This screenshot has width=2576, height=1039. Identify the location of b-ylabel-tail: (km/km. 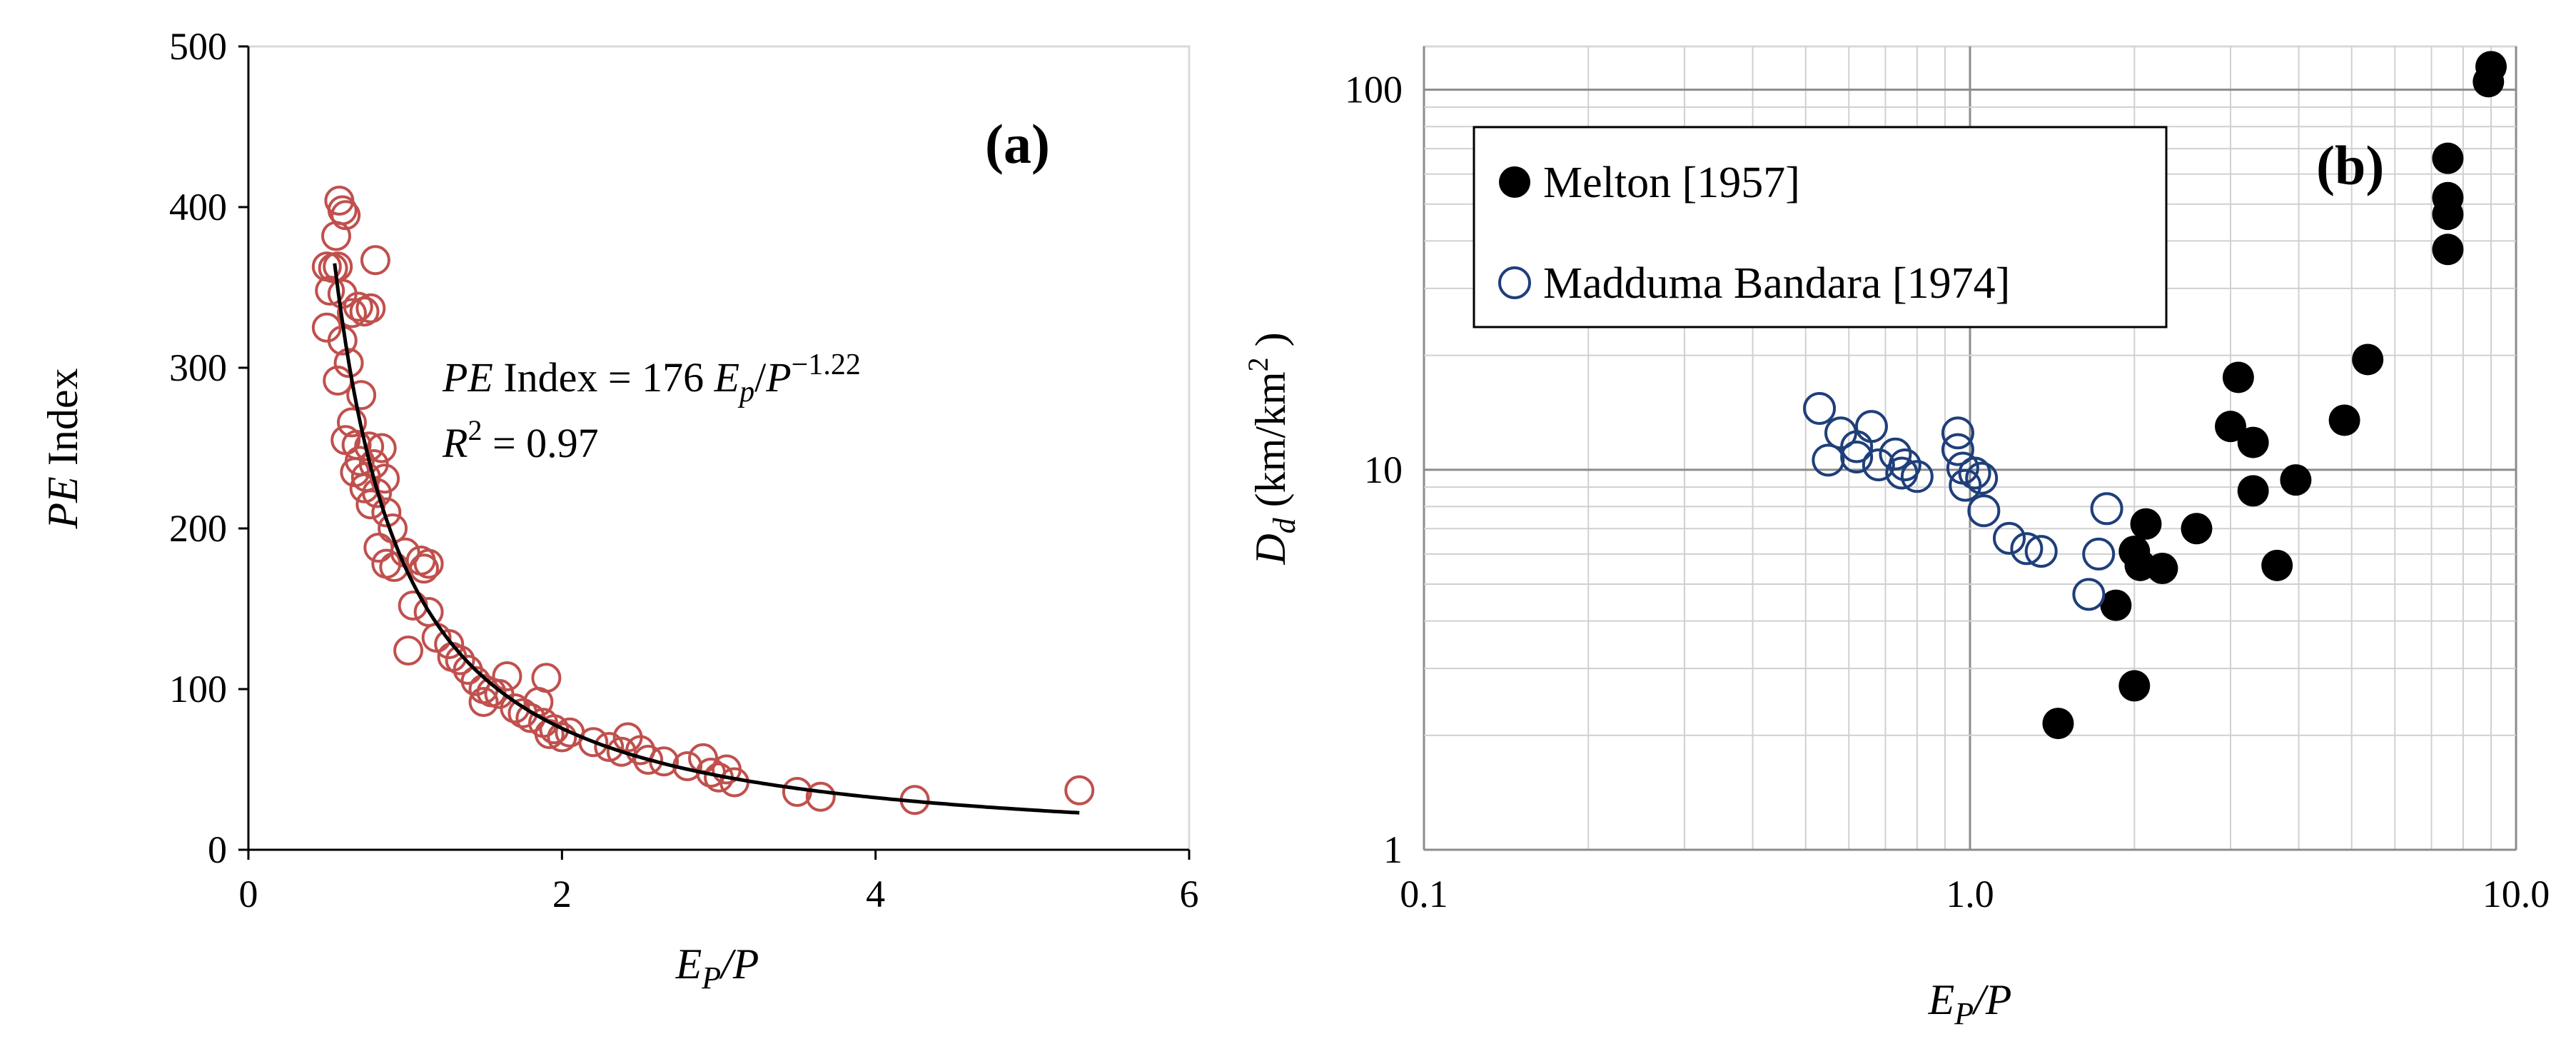
(1270, 444).